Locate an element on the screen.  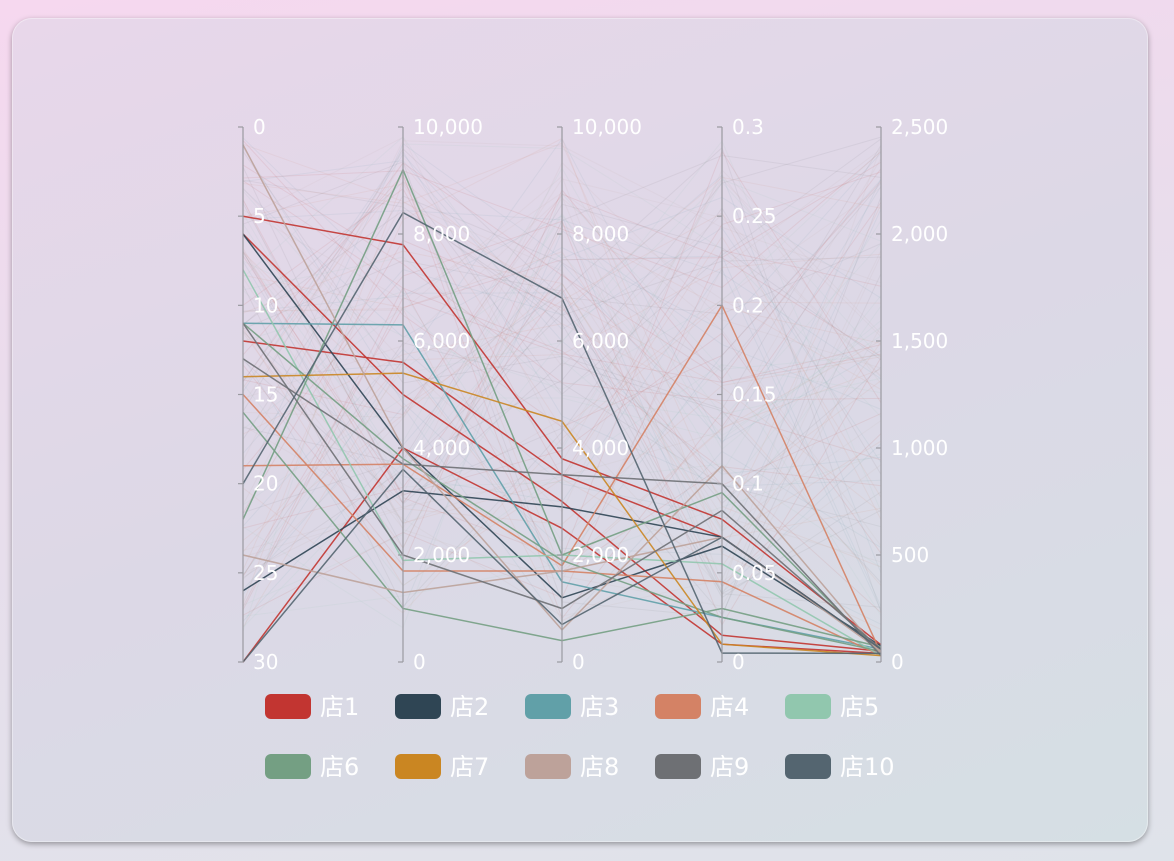
legend-label: 店9 is located at coordinates (729, 767).